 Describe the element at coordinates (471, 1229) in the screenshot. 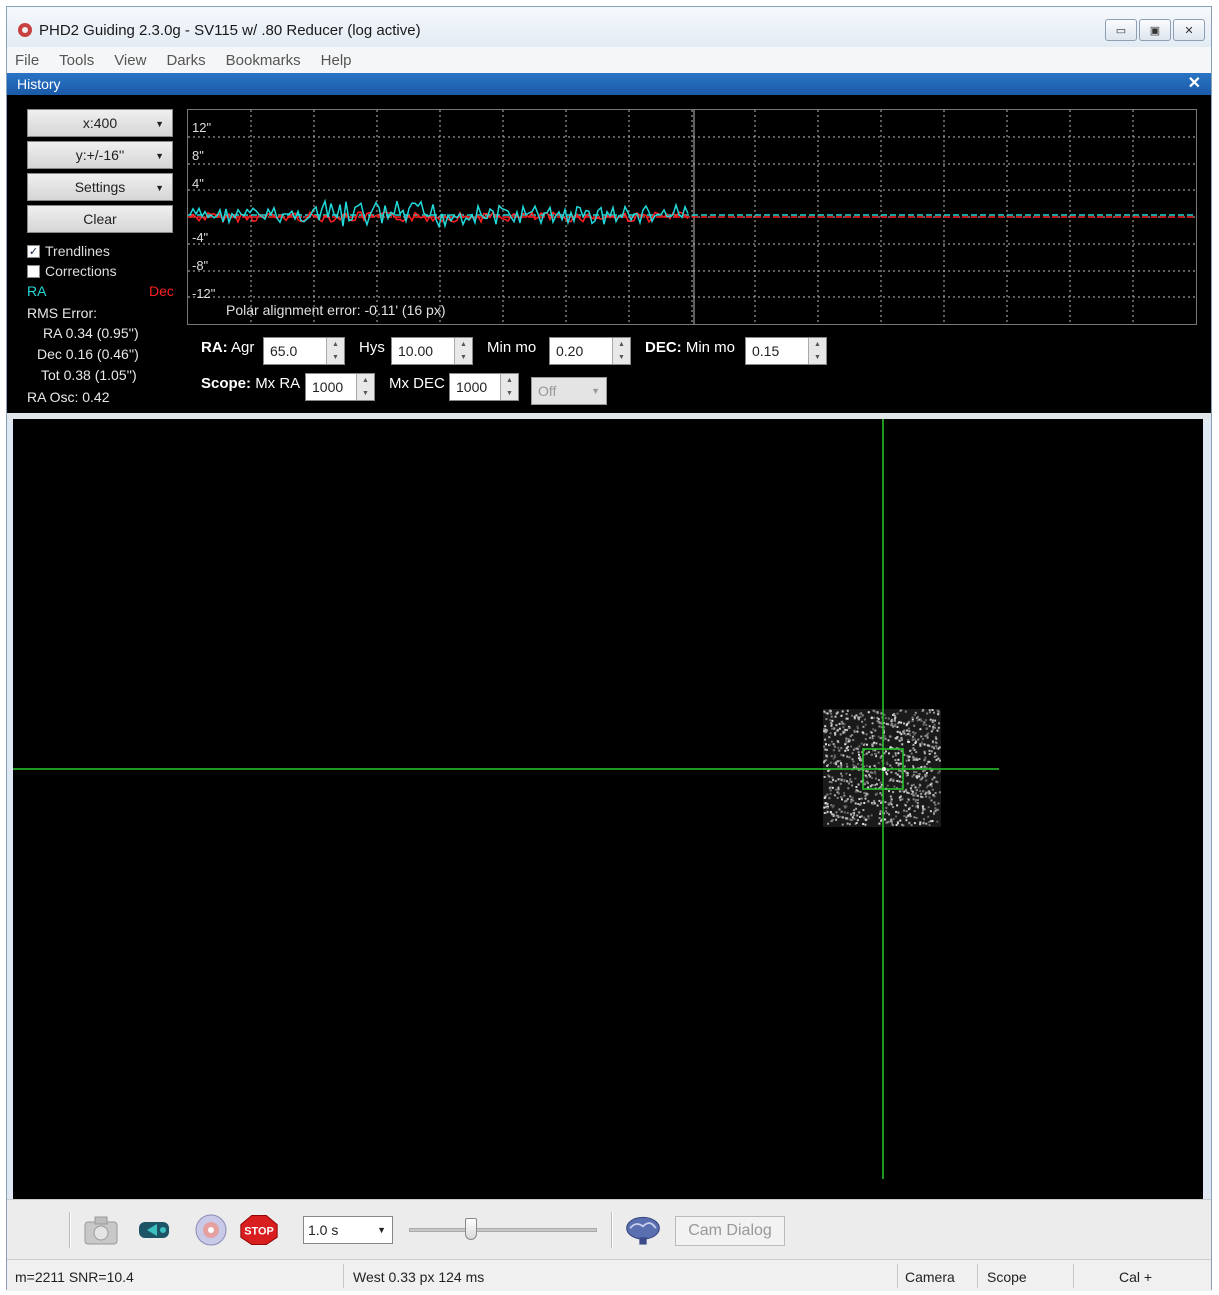

I see `gamma-slider-thumb` at that location.